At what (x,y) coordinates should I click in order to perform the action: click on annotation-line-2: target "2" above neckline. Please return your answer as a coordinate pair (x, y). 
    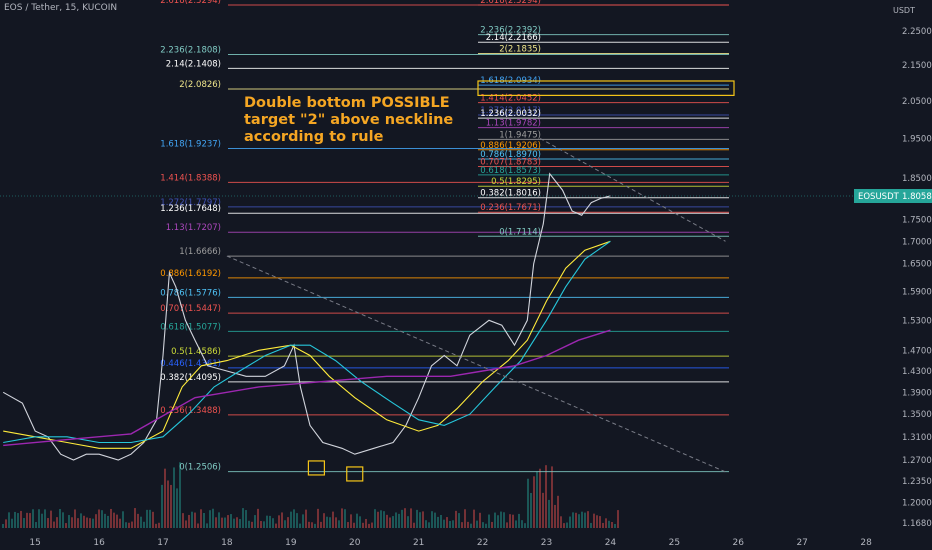
    Looking at the image, I should click on (349, 120).